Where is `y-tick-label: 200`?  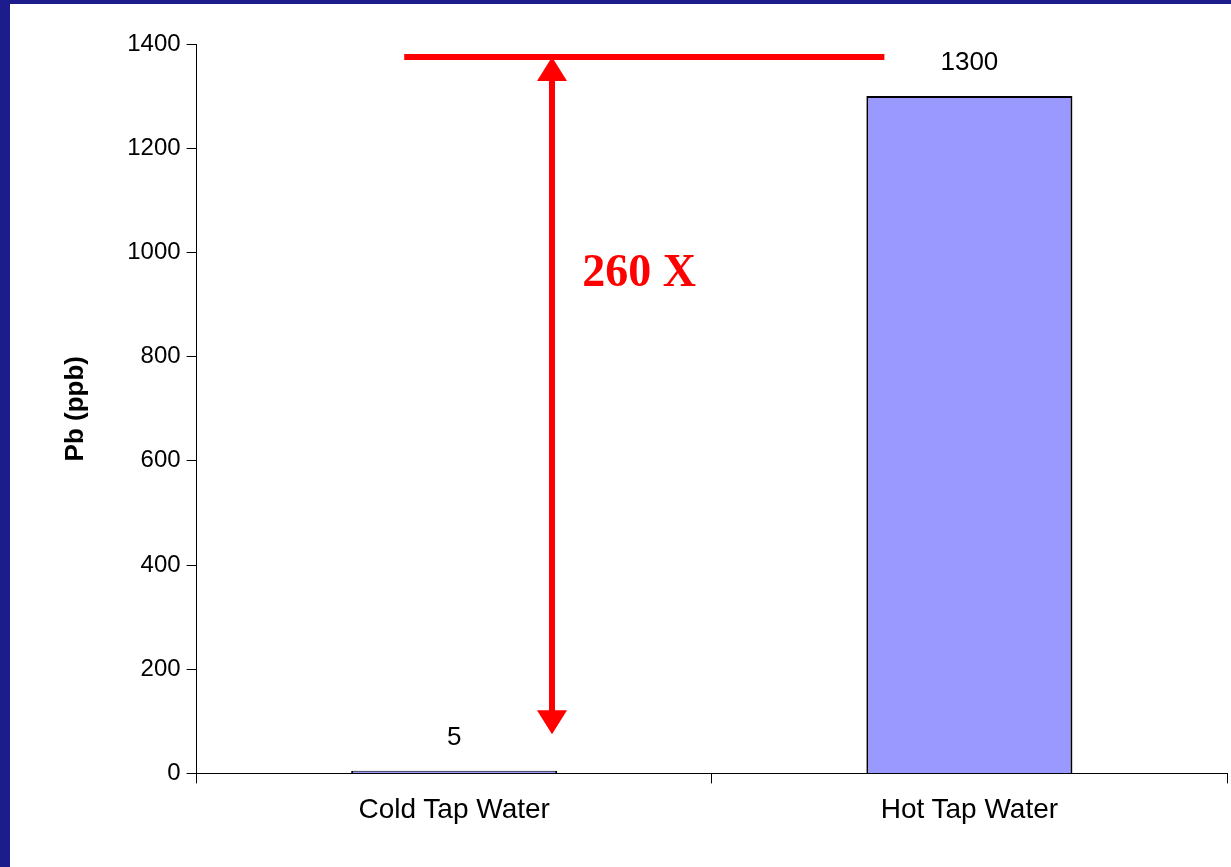
y-tick-label: 200 is located at coordinates (160, 667).